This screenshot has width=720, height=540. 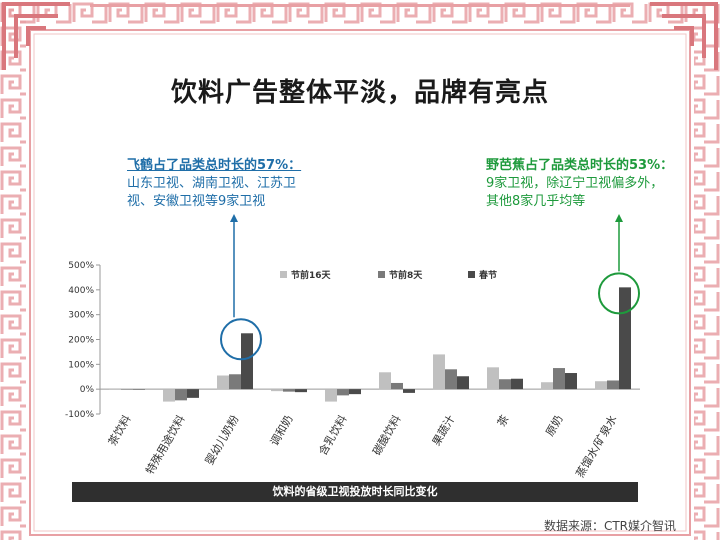 What do you see at coordinates (81, 291) in the screenshot?
I see `y-tick-label: 400%` at bounding box center [81, 291].